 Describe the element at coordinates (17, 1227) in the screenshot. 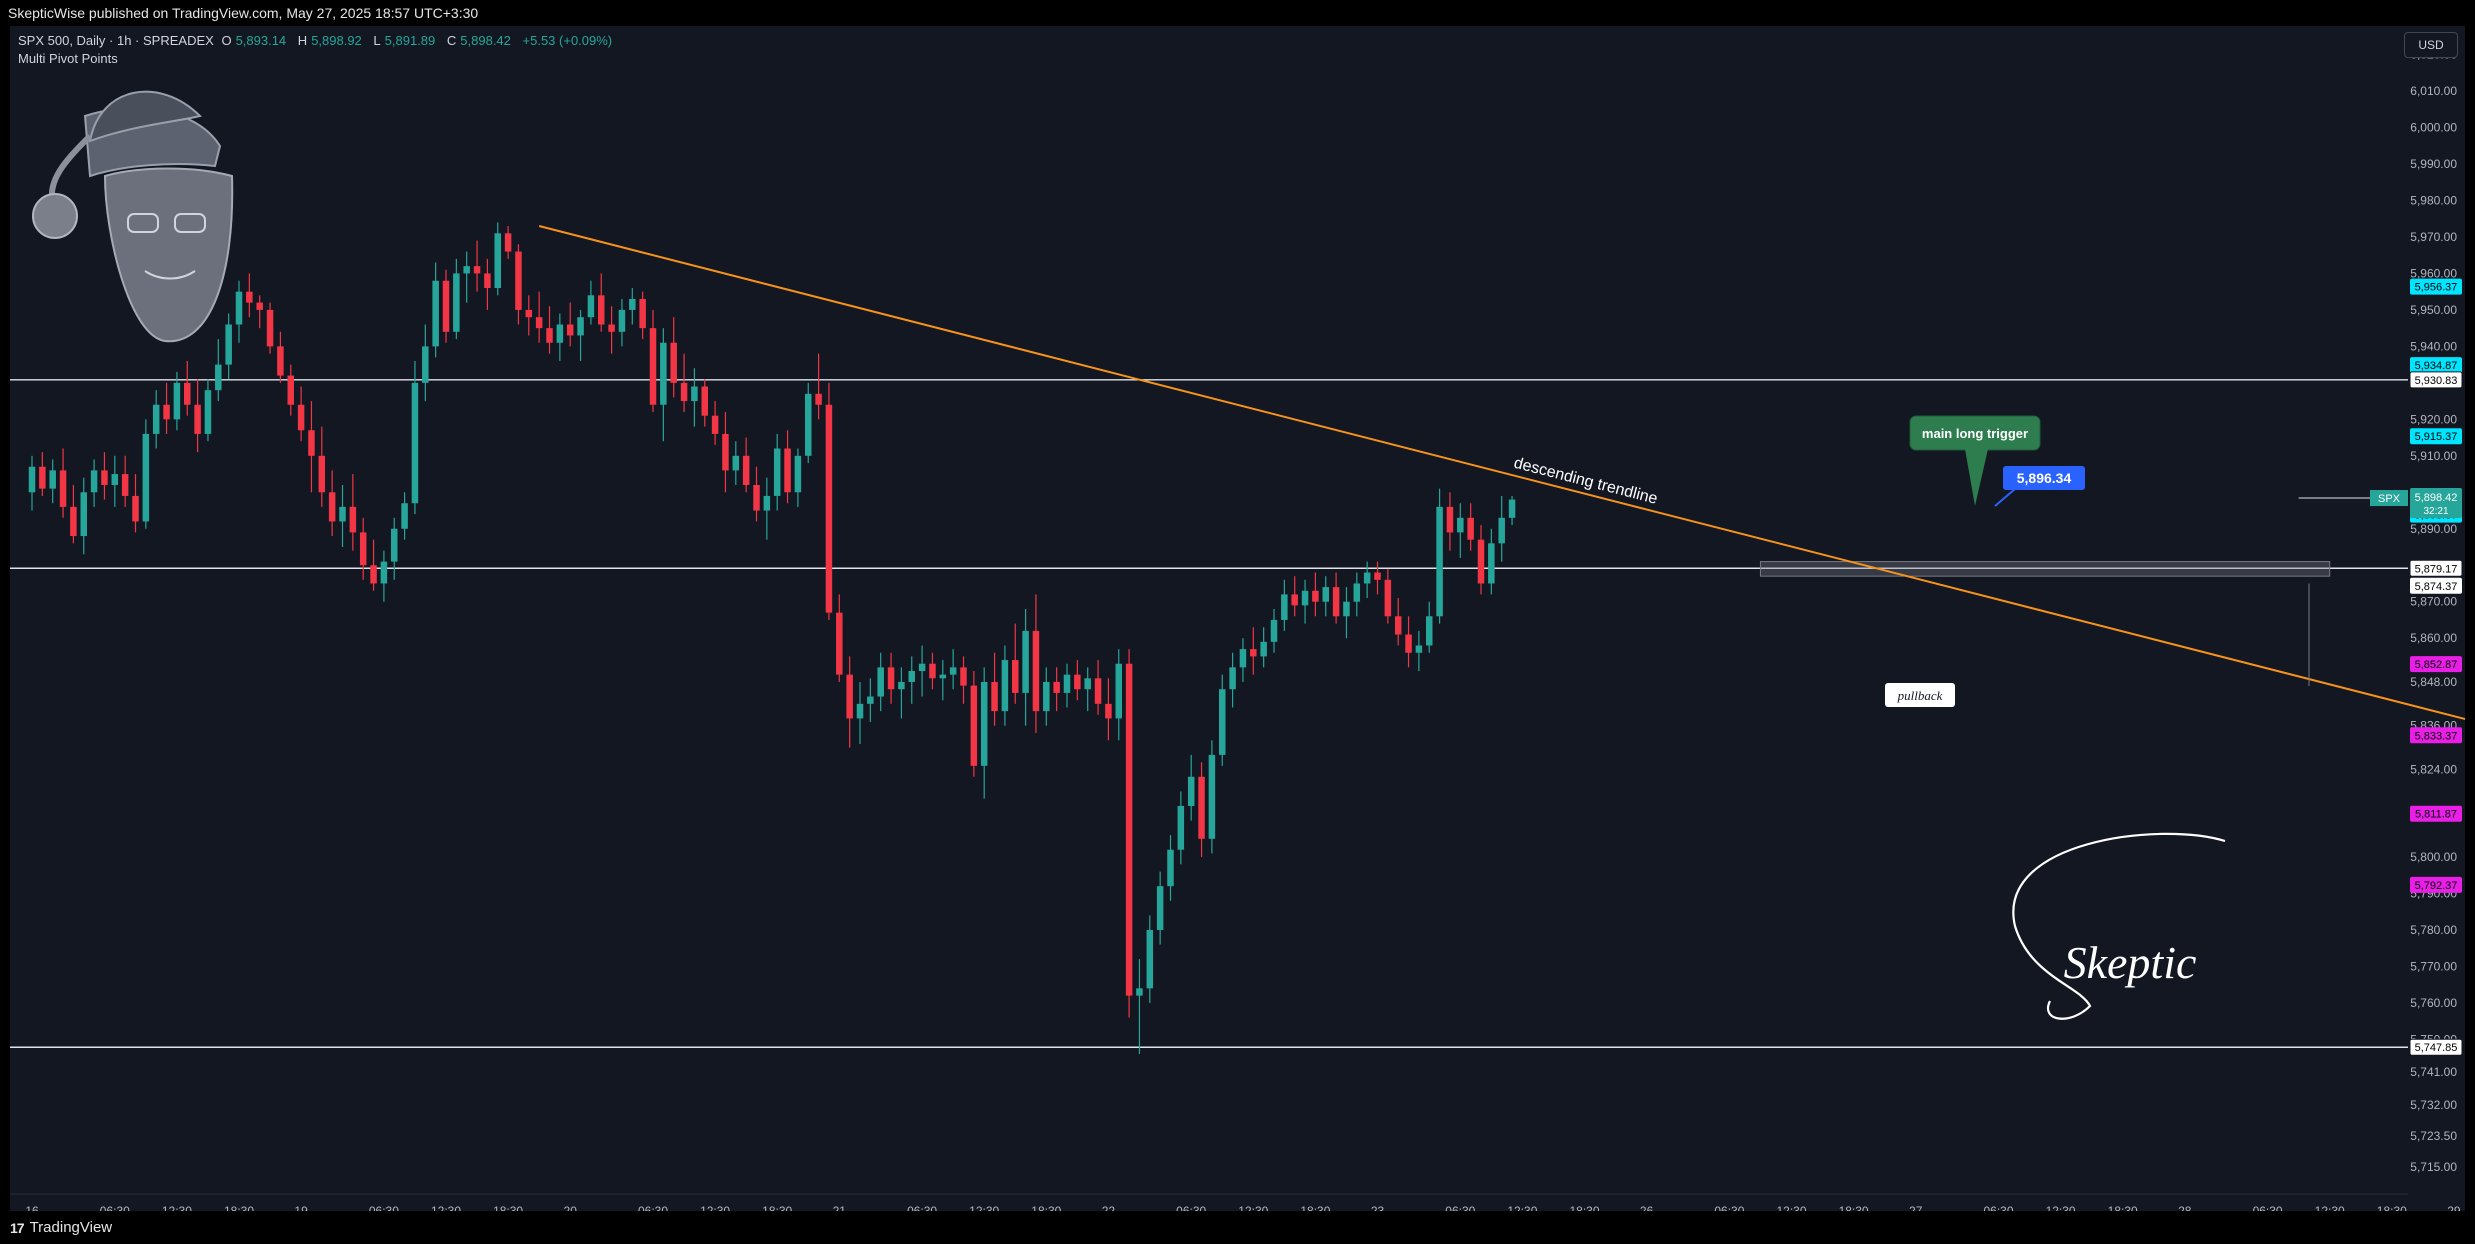

I see `tradingview-logo-icon: 17` at that location.